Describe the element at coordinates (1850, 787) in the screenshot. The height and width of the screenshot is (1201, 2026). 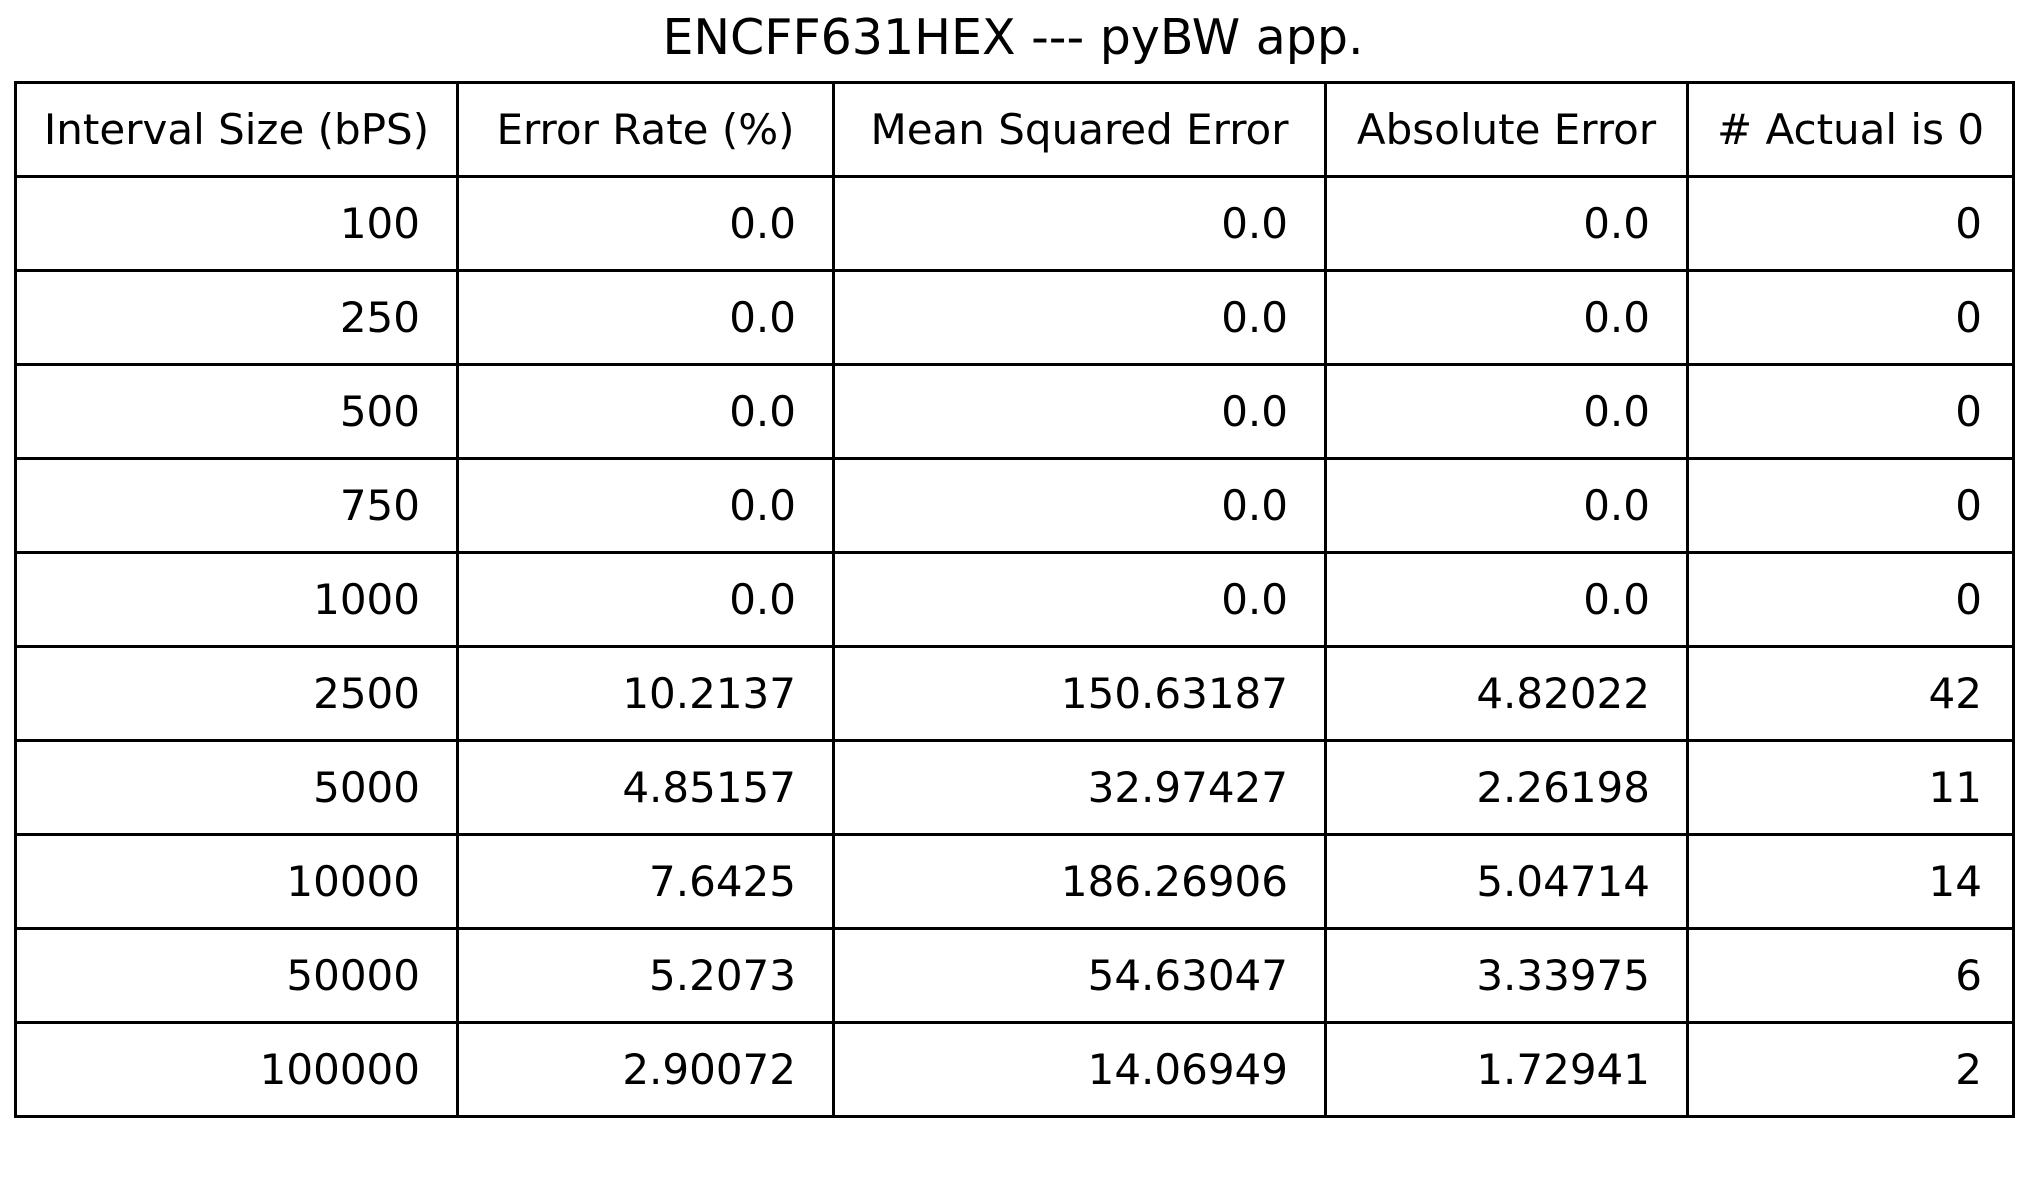
I see `cell-actual-is-zero: 11` at that location.